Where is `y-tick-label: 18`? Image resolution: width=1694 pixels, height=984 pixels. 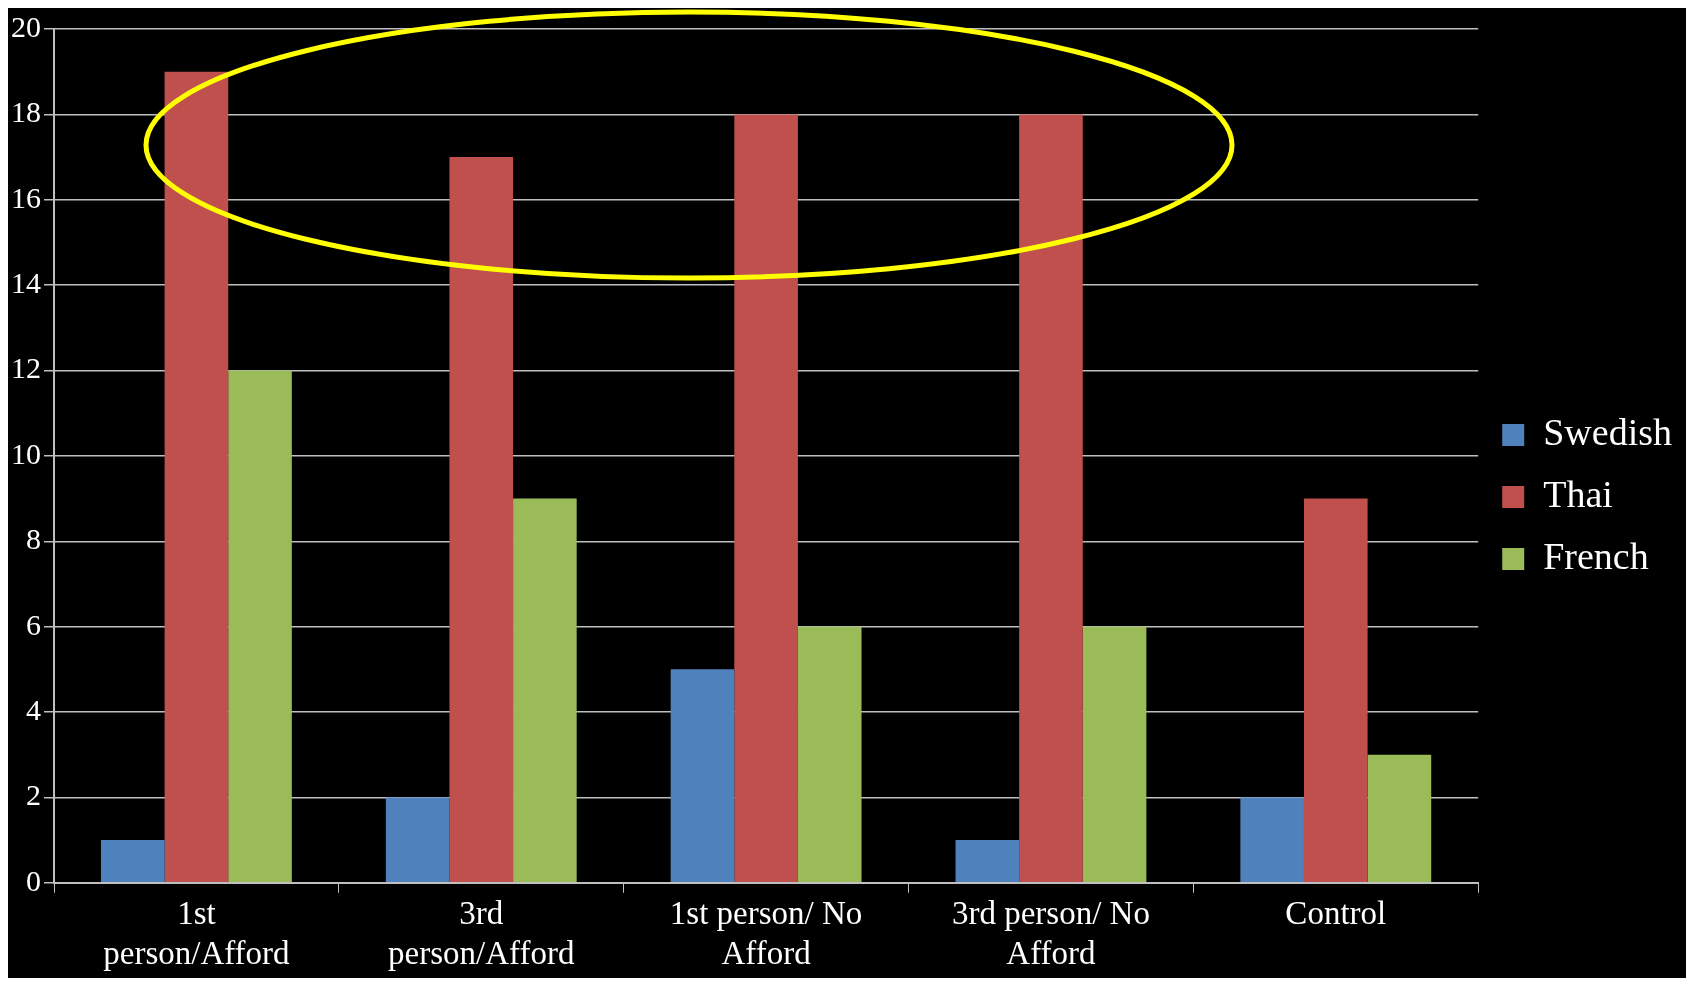 y-tick-label: 18 is located at coordinates (26, 112).